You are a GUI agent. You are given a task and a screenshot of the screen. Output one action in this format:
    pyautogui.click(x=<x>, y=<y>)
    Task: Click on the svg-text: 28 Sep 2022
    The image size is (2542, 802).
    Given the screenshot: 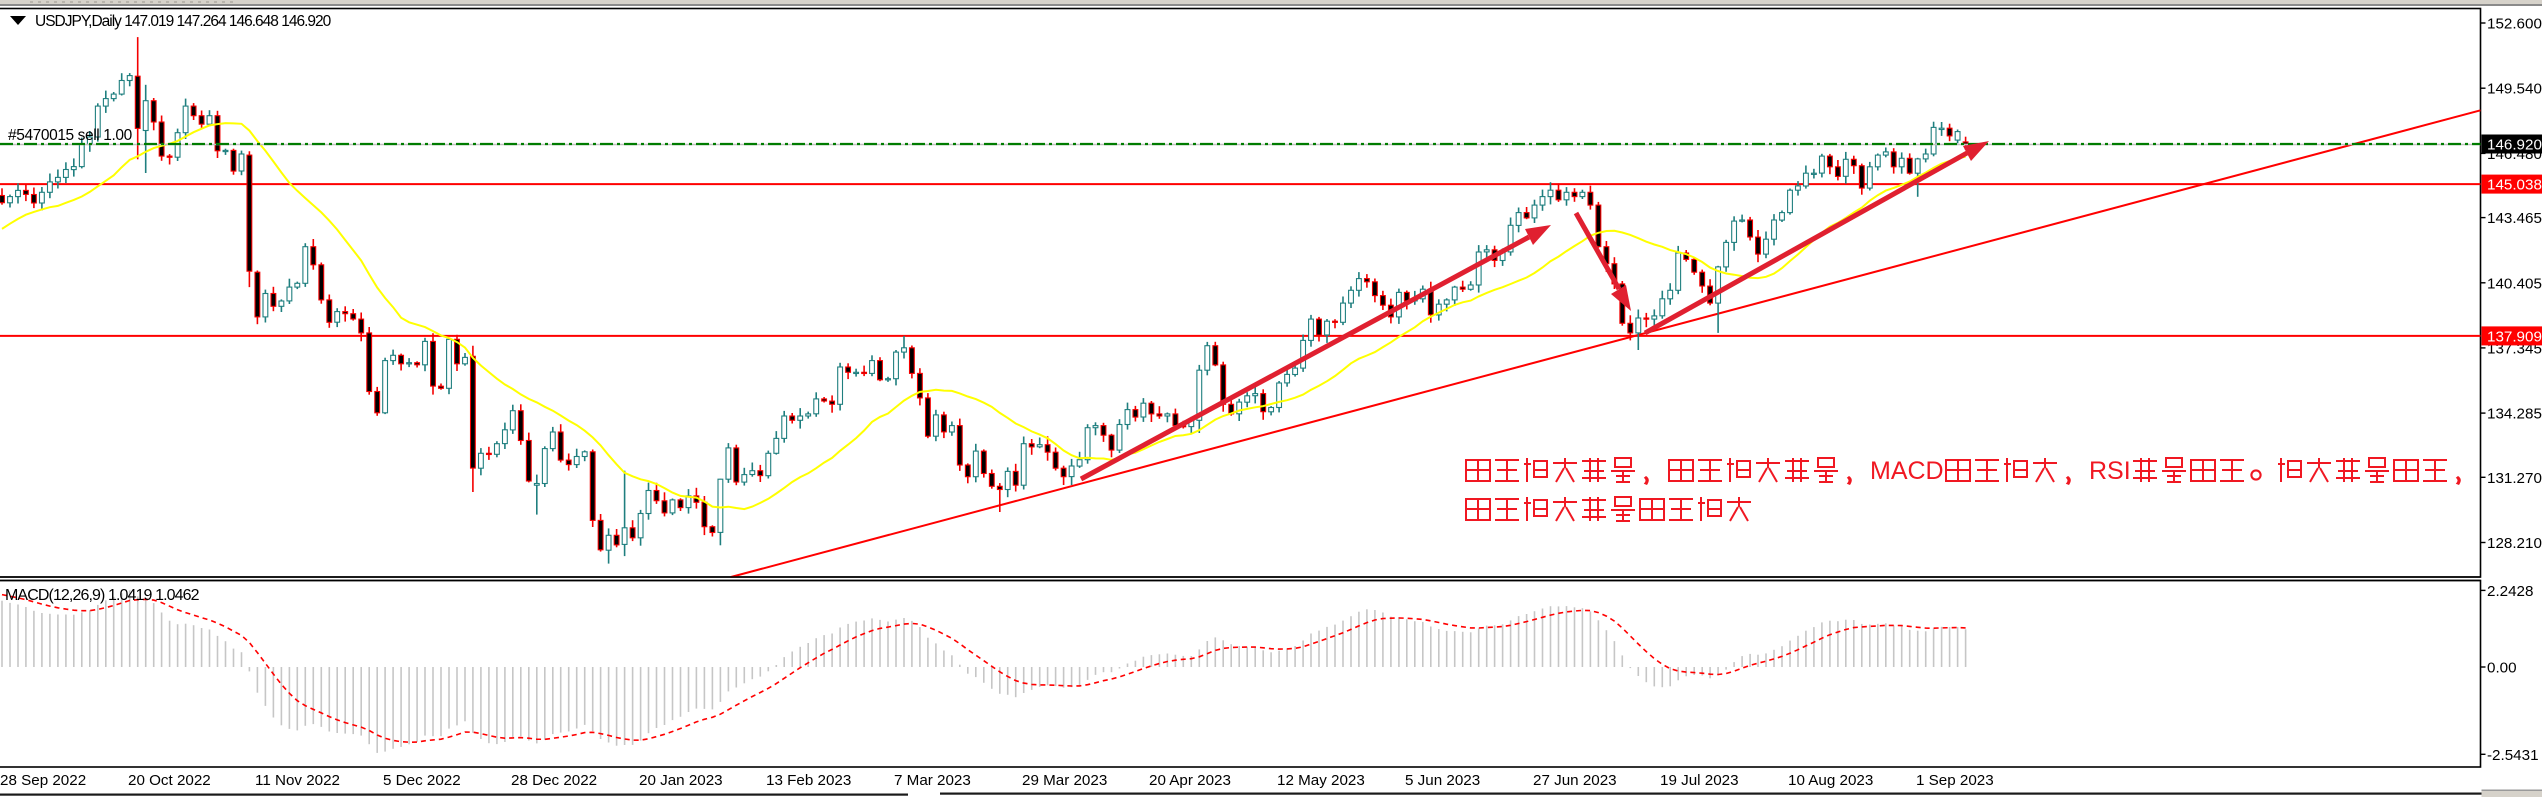 What is the action you would take?
    pyautogui.click(x=43, y=780)
    